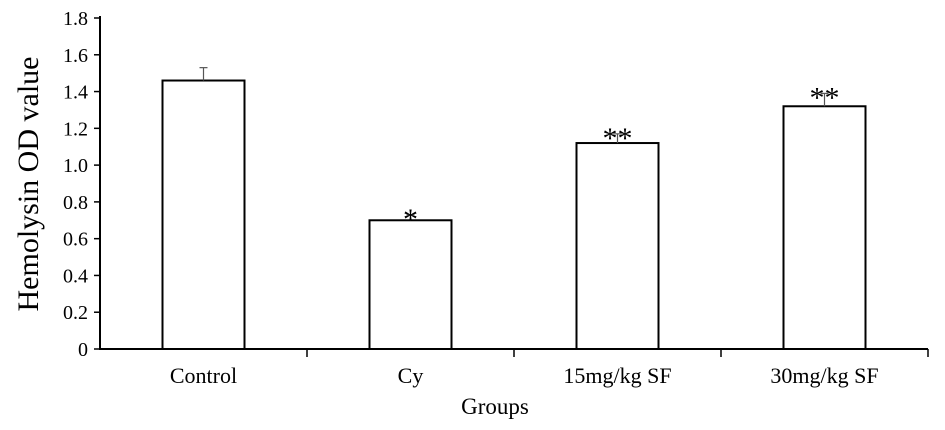 This screenshot has width=945, height=430. What do you see at coordinates (617, 246) in the screenshot?
I see `bar-15mg-kg-sf` at bounding box center [617, 246].